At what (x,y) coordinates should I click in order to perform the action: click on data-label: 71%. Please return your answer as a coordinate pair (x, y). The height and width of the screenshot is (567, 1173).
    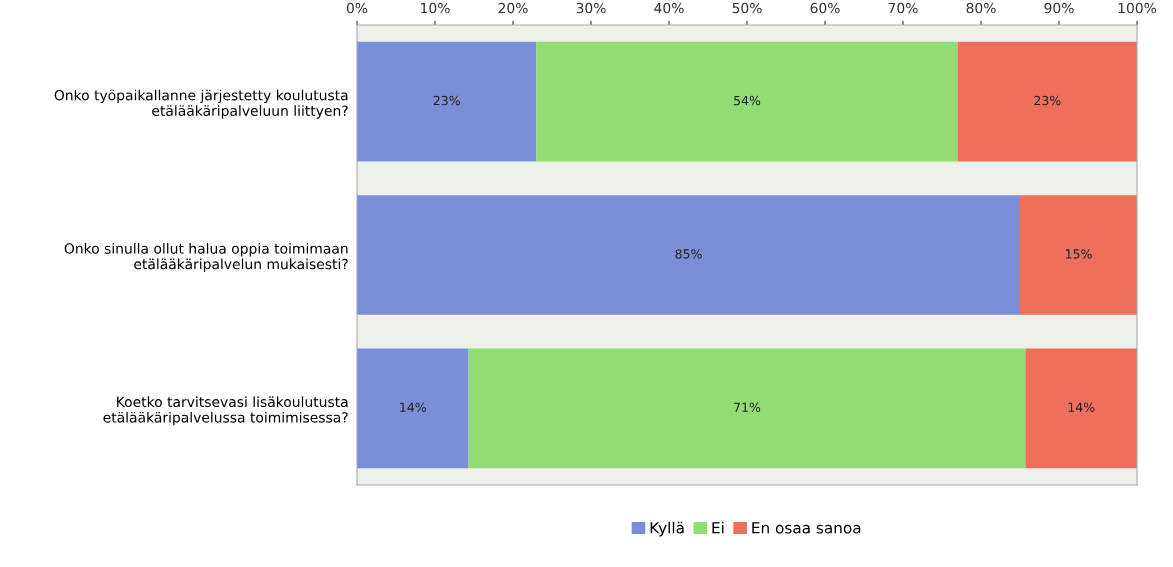
    Looking at the image, I should click on (747, 407).